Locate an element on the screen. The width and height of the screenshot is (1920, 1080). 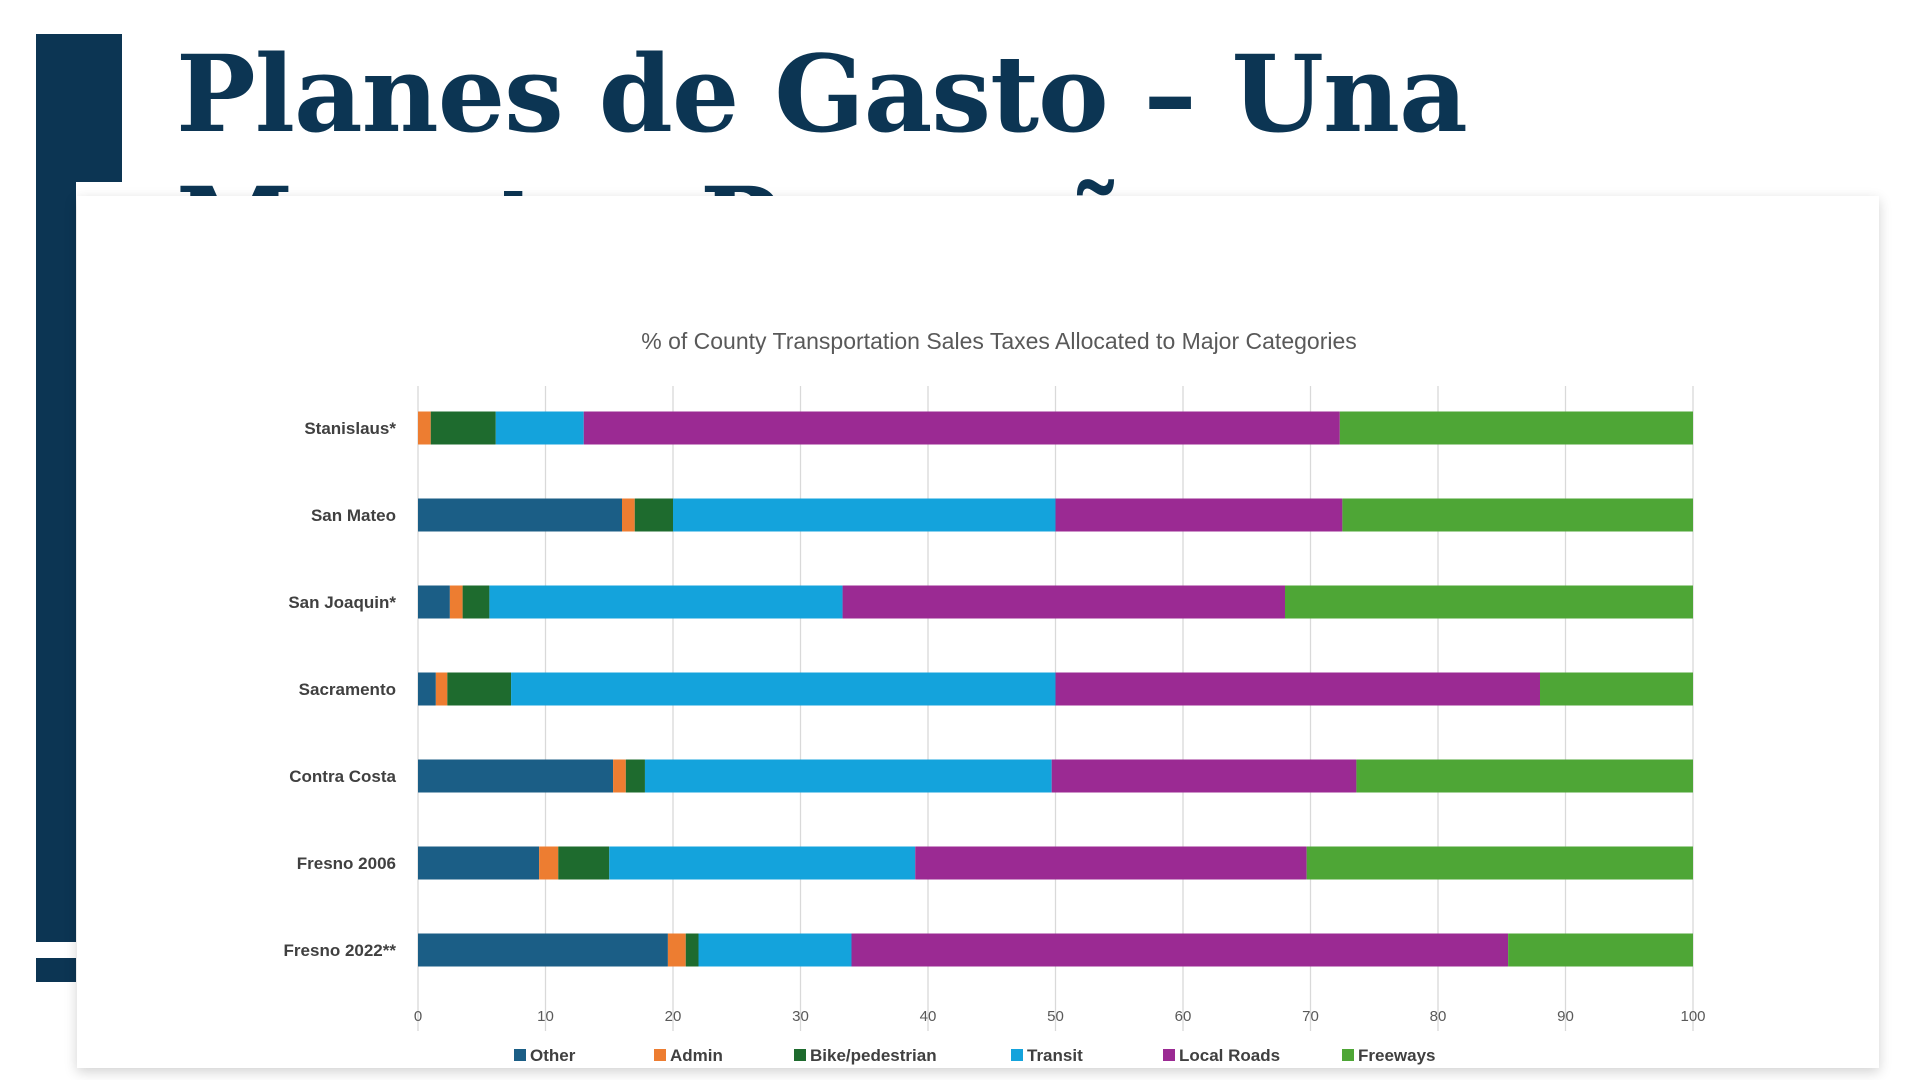
legend-label: Admin is located at coordinates (696, 1055).